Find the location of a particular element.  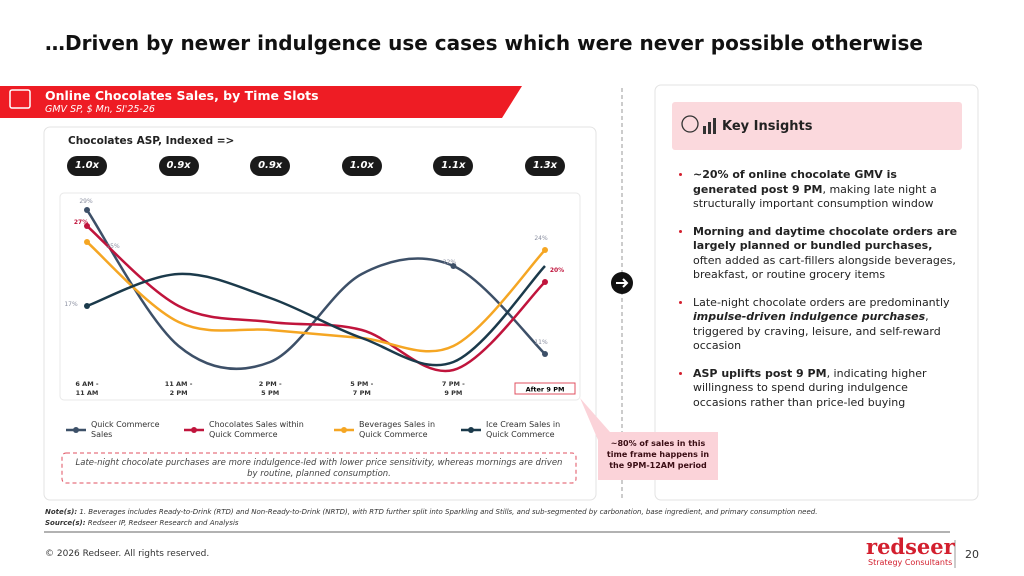

data-label: 20% is located at coordinates (557, 270).